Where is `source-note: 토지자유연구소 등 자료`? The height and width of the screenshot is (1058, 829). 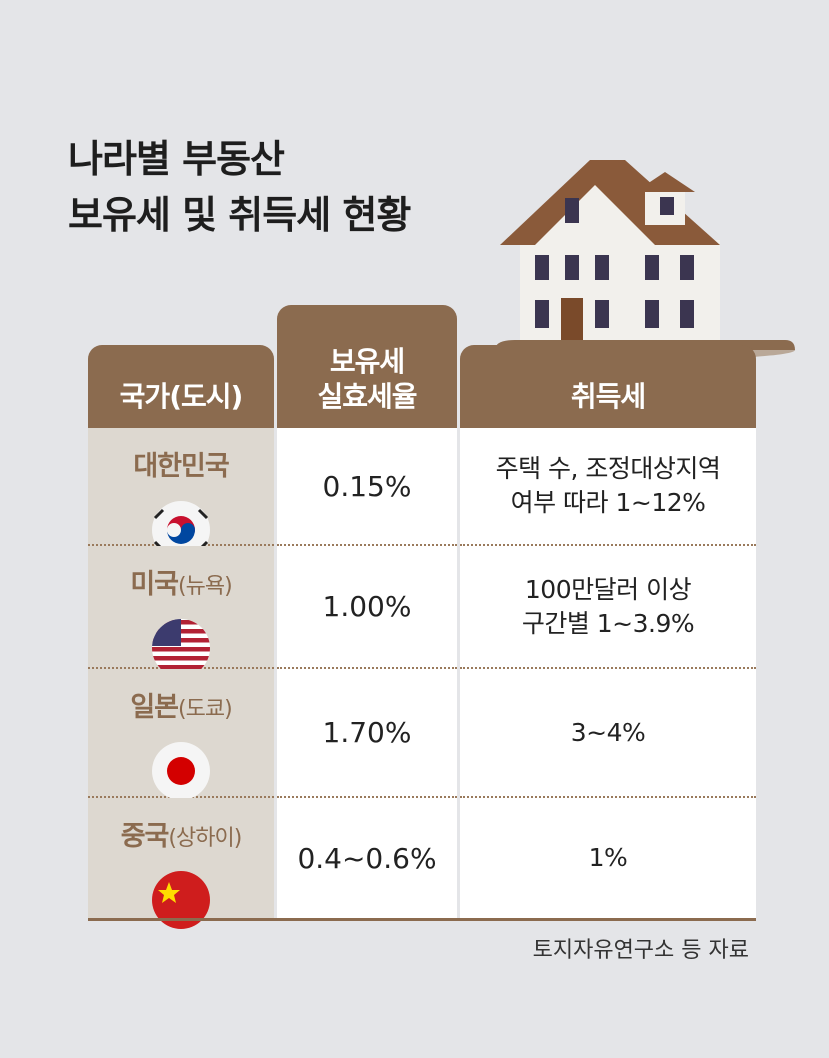
source-note: 토지자유연구소 등 자료 is located at coordinates (640, 950).